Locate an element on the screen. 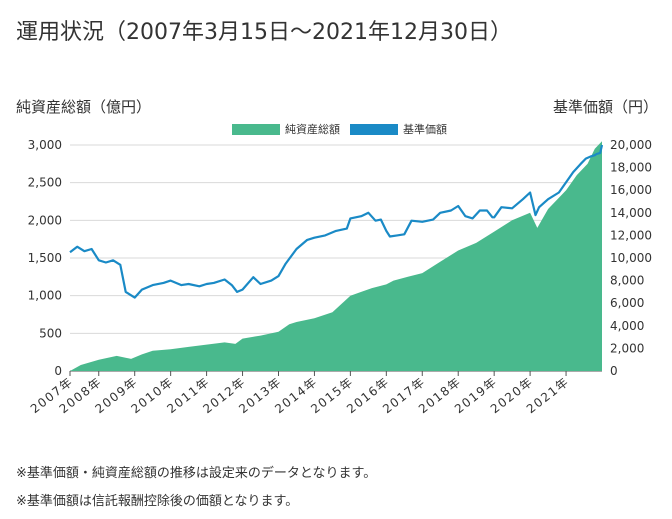 Image resolution: width=672 pixels, height=519 pixels. left-axis-title: 純資産総額（億円） is located at coordinates (84, 107).